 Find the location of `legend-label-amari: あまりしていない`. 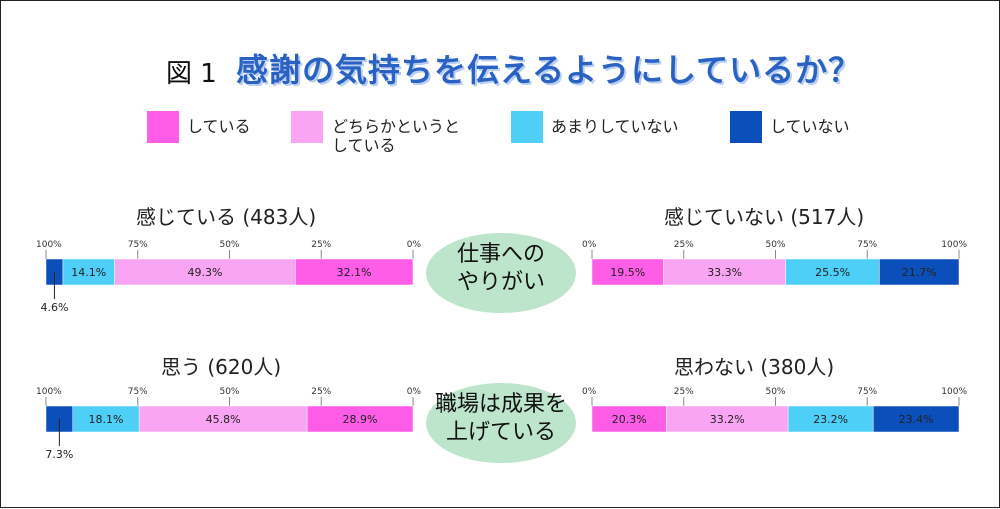

legend-label-amari: あまりしていない is located at coordinates (615, 126).